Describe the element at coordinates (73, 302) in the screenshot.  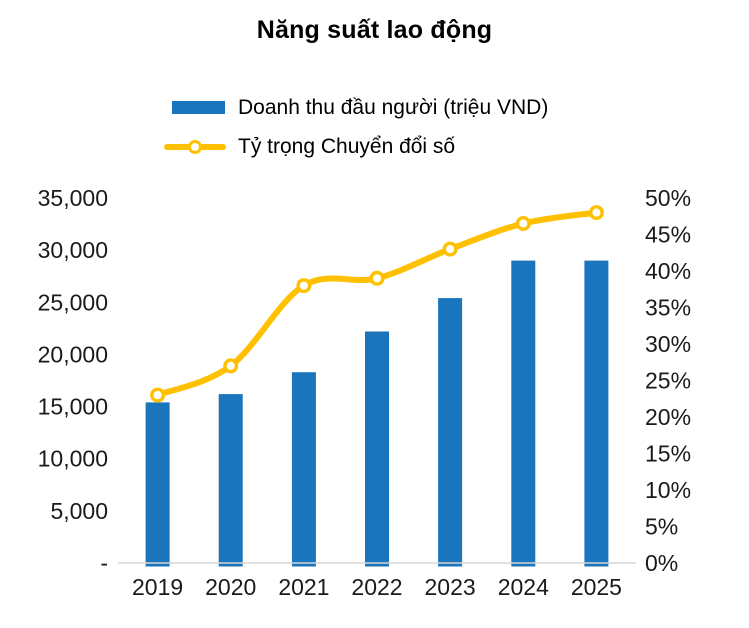
I see `left-axis-tick-label: 25,000` at that location.